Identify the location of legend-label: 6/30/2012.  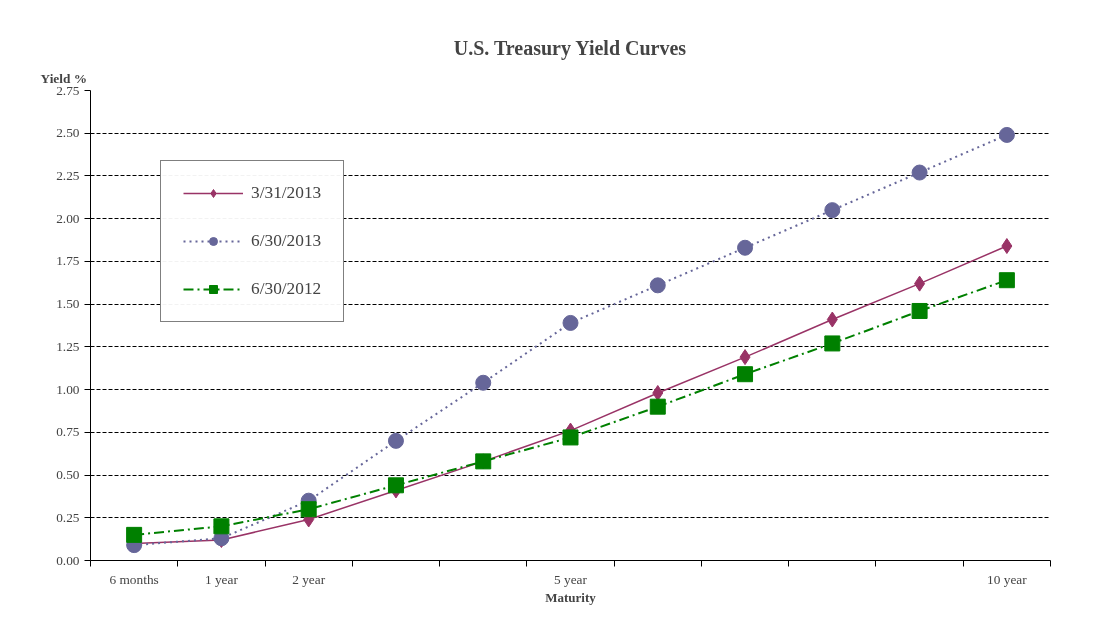
(286, 289).